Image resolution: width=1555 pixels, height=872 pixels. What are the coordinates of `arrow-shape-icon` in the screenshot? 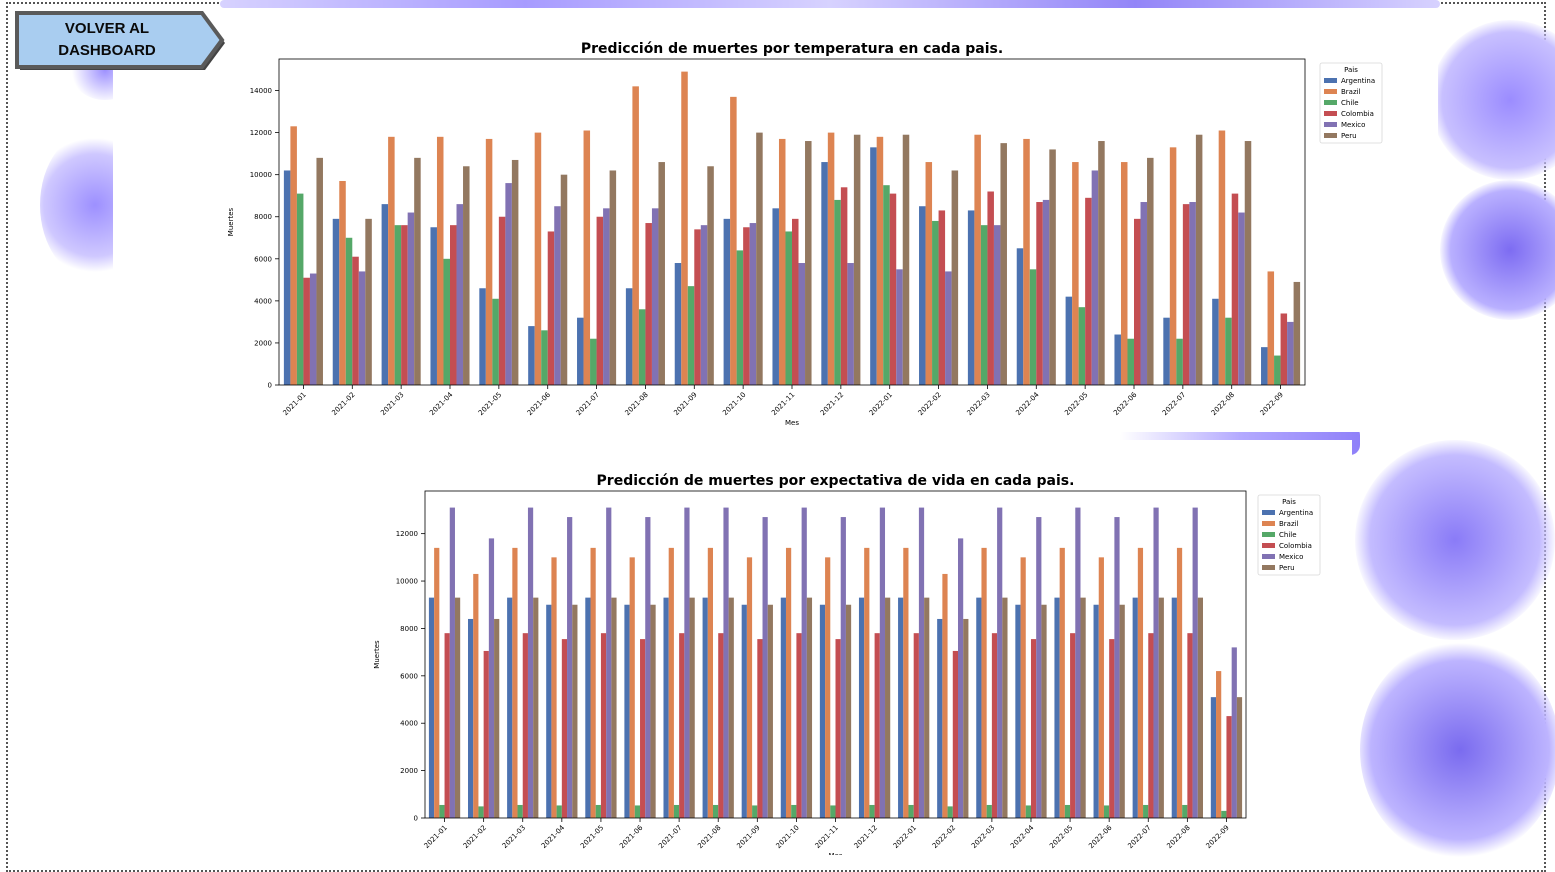 It's located at (120, 40).